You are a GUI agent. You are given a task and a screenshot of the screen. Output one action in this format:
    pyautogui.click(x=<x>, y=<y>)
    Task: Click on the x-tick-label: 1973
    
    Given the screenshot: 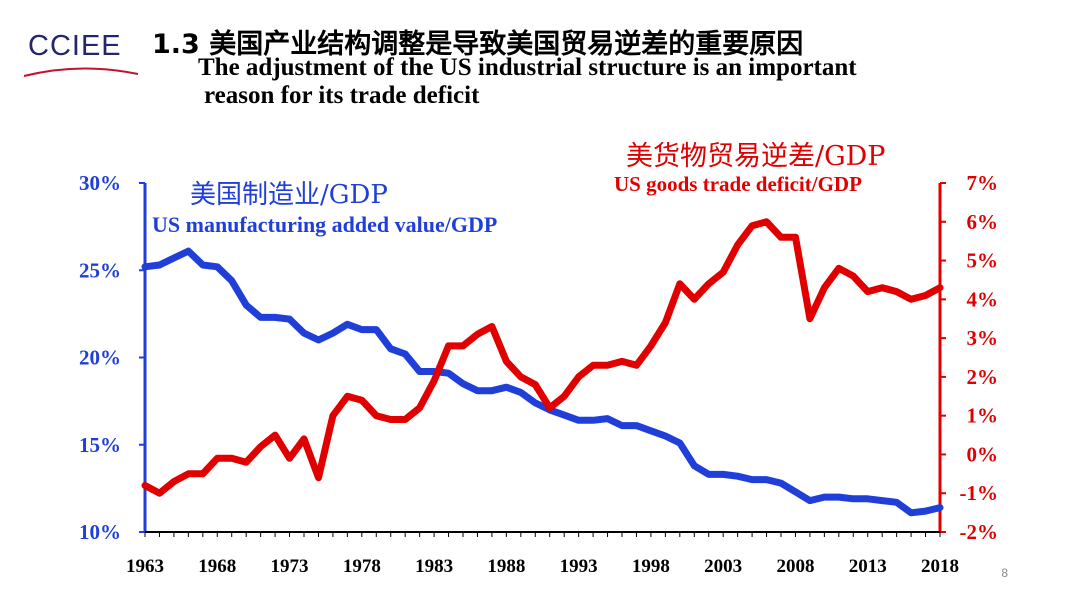 What is the action you would take?
    pyautogui.click(x=290, y=566)
    